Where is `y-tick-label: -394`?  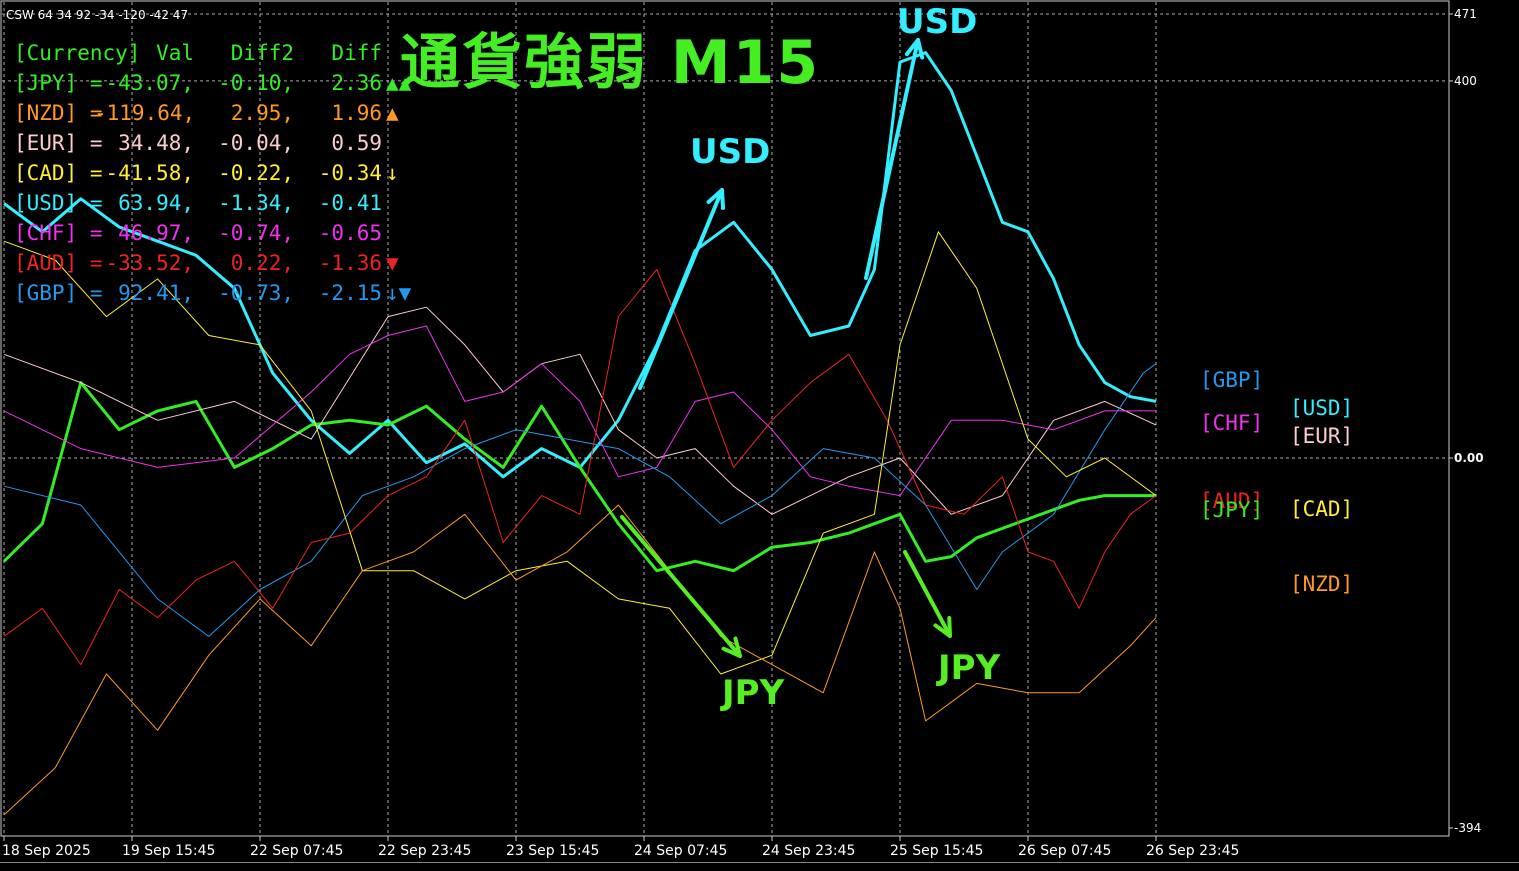 y-tick-label: -394 is located at coordinates (1468, 828).